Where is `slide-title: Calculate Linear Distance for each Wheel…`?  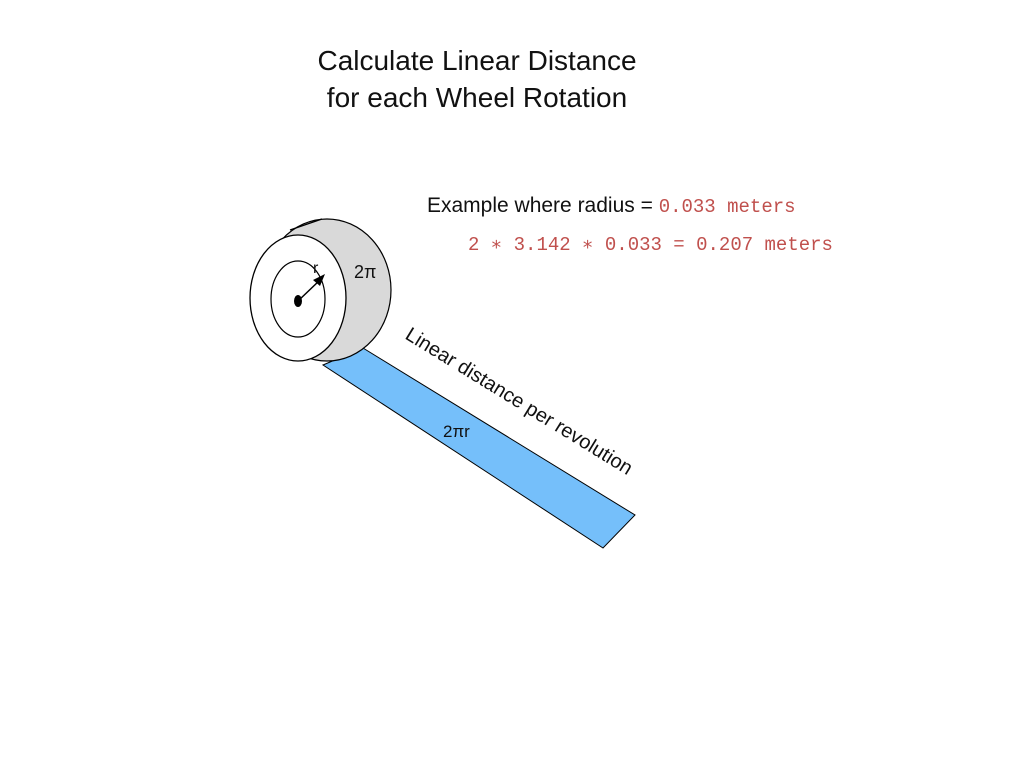
slide-title: Calculate Linear Distance for each Wheel… is located at coordinates (477, 79).